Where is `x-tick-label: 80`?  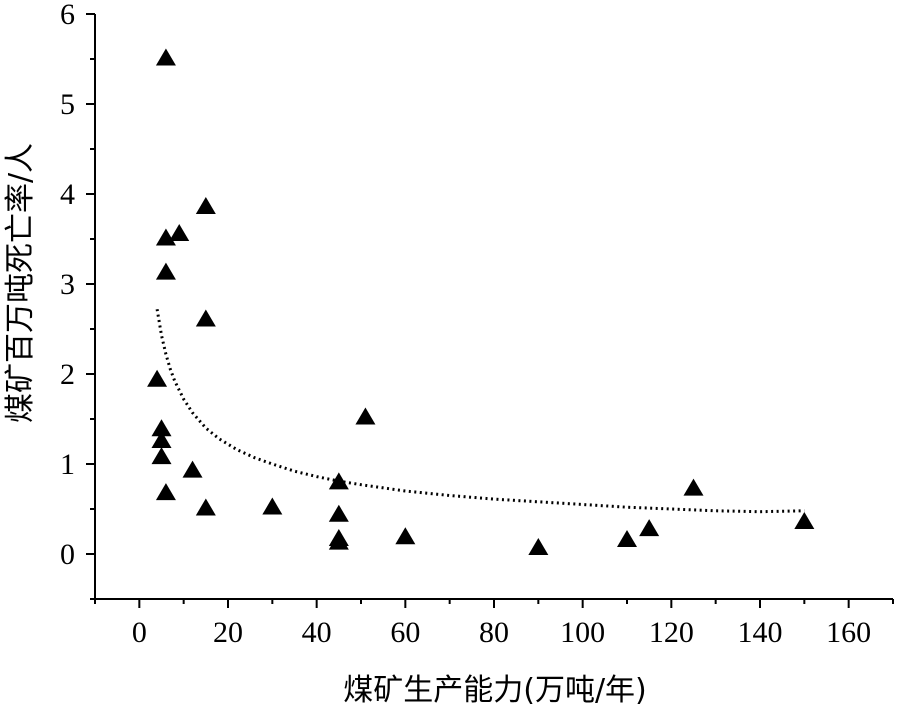
x-tick-label: 80 is located at coordinates (494, 632).